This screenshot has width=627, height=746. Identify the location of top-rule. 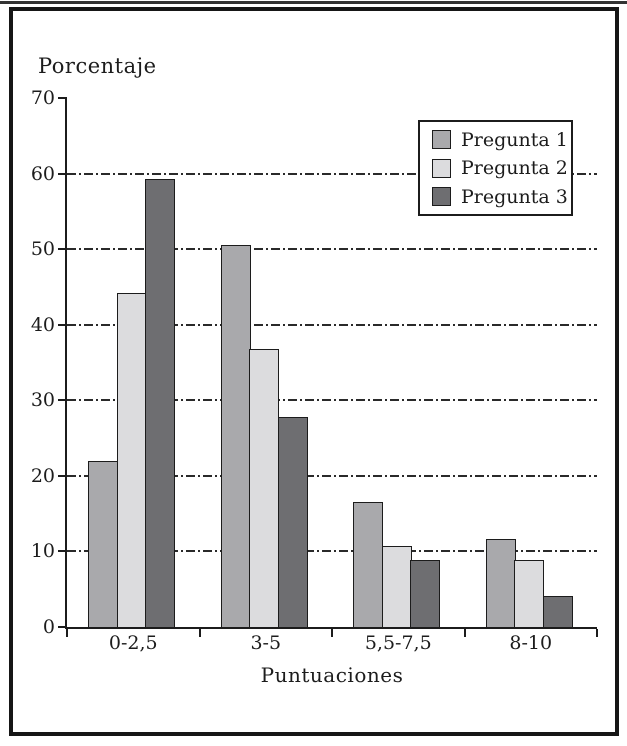
(313, 2).